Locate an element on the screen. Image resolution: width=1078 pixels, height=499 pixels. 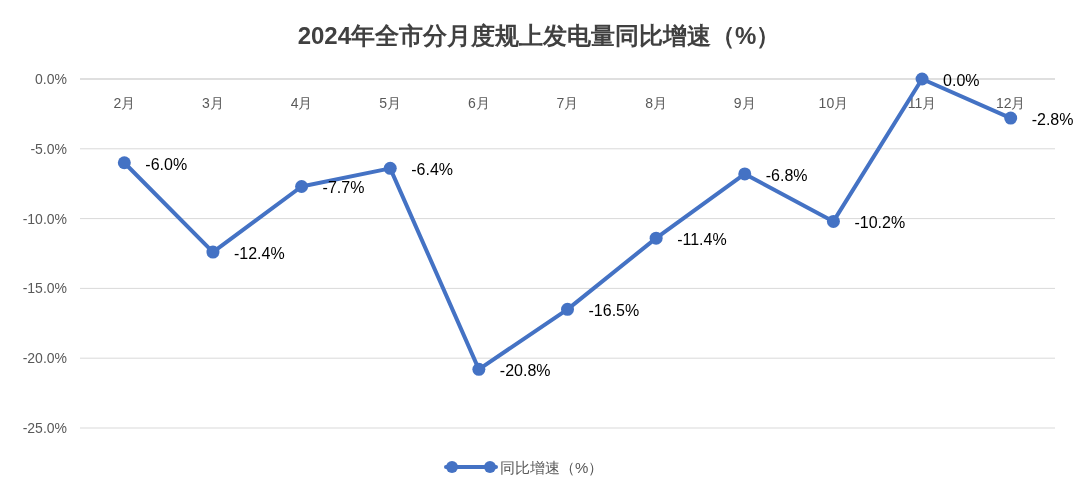
y-tick-label: -25.0% is located at coordinates (44, 428).